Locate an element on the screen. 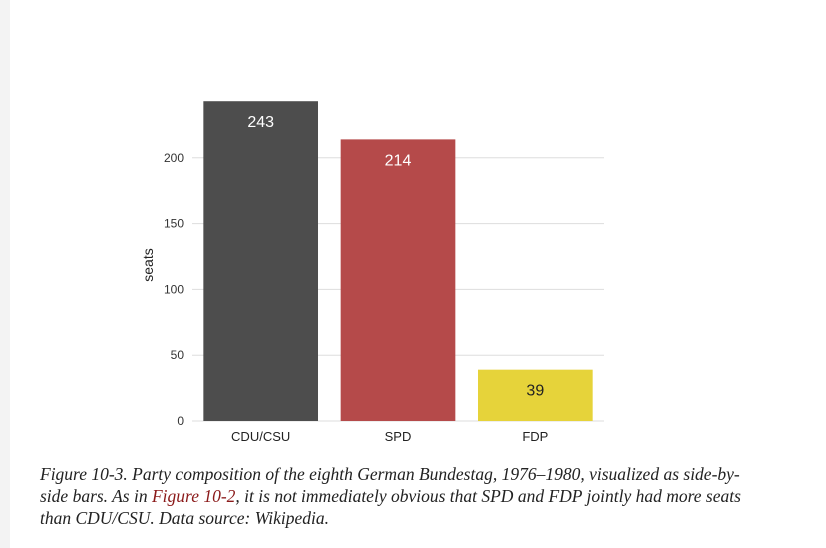 The width and height of the screenshot is (826, 548). x-category-label: SPD is located at coordinates (398, 436).